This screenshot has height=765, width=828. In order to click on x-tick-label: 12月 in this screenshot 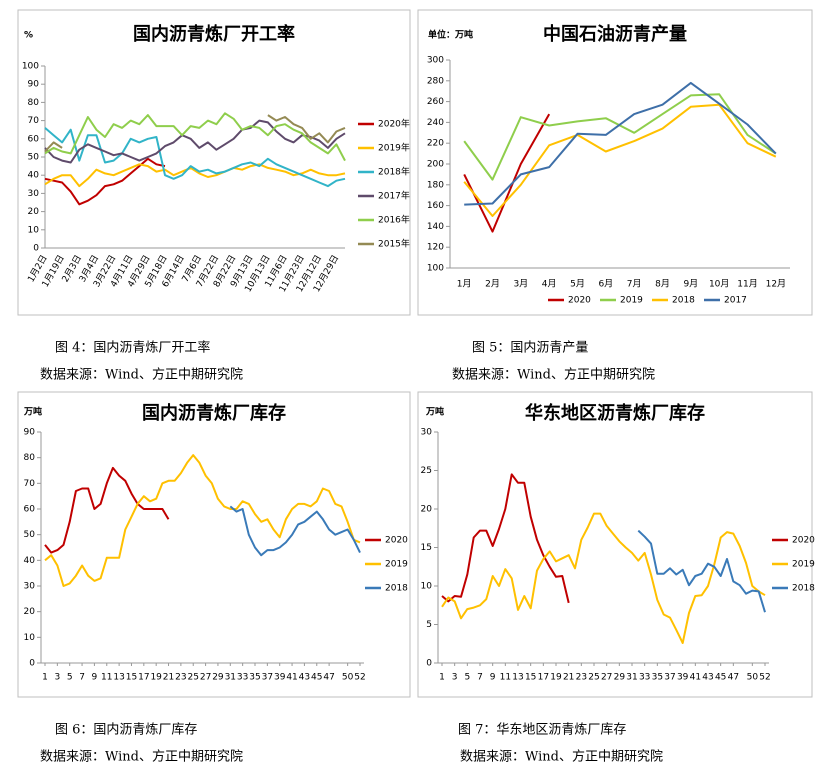, I will do `click(776, 284)`.